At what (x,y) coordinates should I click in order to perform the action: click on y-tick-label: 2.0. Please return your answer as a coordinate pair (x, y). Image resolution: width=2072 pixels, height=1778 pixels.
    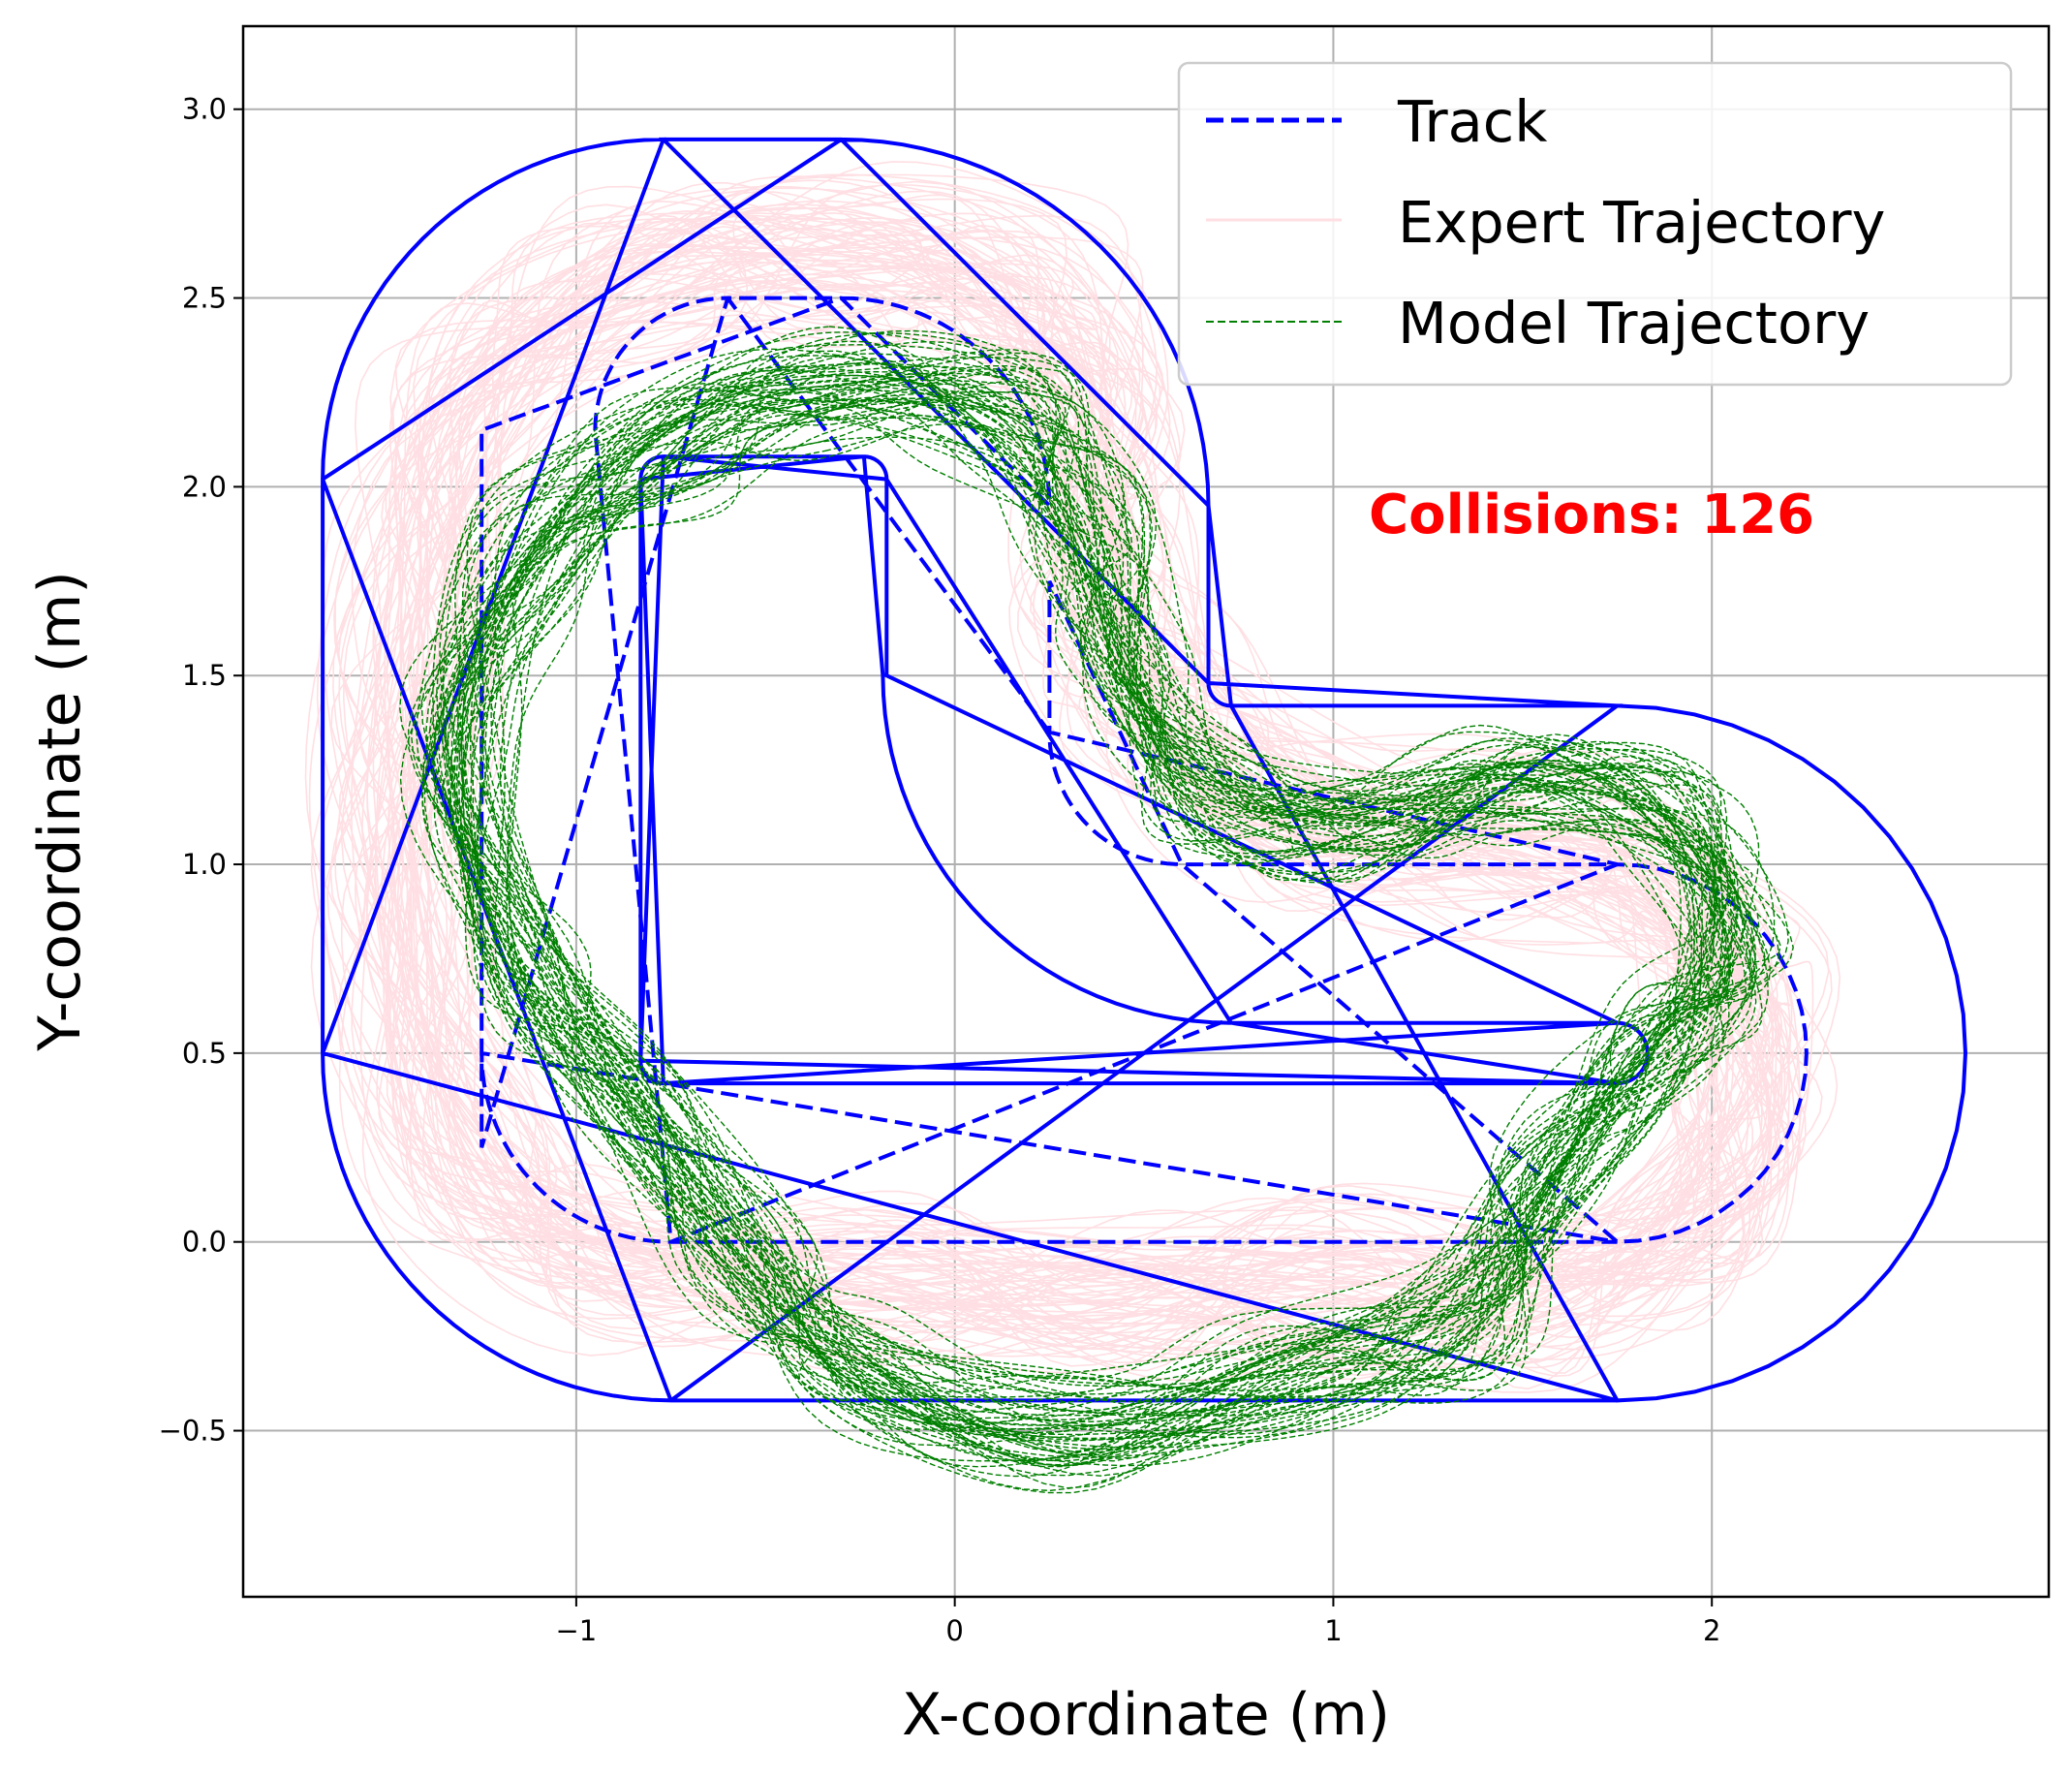
    Looking at the image, I should click on (204, 486).